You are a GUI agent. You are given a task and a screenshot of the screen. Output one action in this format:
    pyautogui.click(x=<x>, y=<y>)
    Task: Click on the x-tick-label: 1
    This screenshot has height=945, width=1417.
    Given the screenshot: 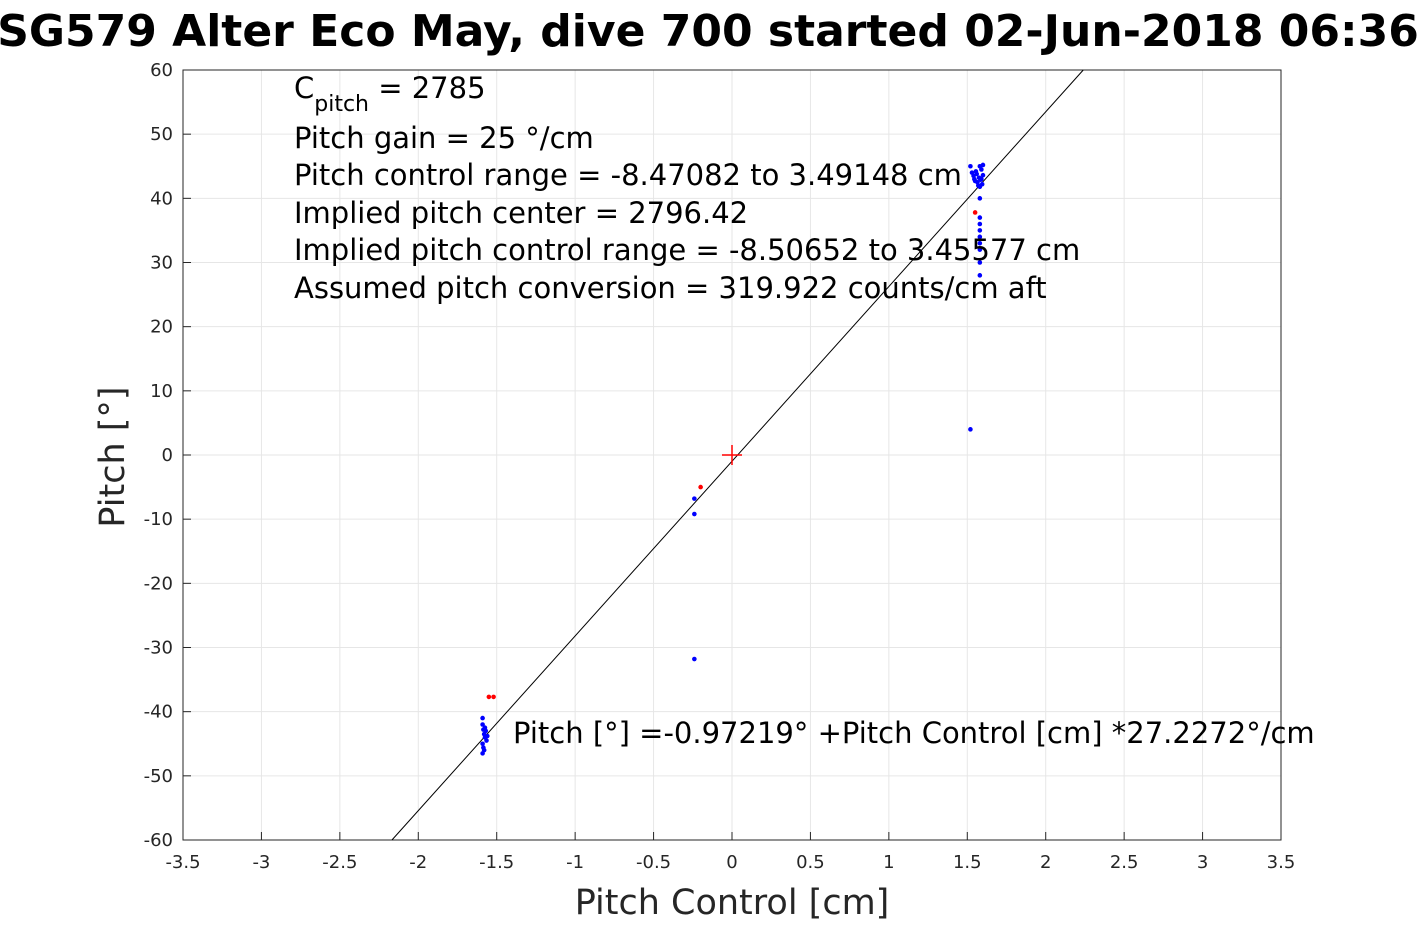 What is the action you would take?
    pyautogui.click(x=888, y=862)
    